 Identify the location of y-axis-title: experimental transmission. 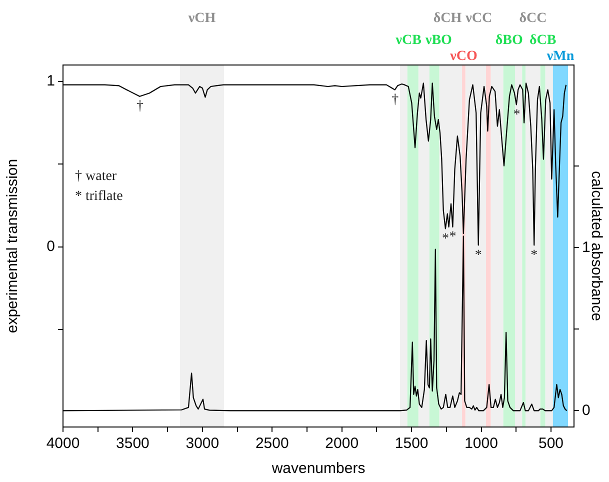
(13, 246).